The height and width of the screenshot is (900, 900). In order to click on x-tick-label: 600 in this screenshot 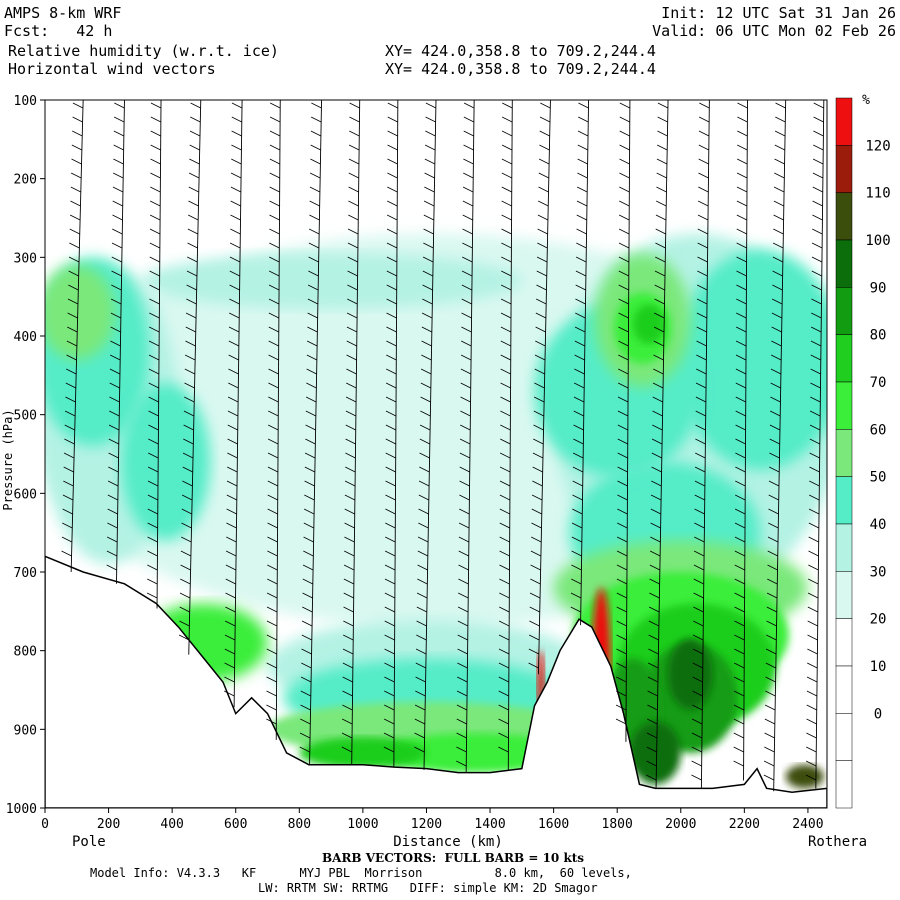, I will do `click(235, 824)`.